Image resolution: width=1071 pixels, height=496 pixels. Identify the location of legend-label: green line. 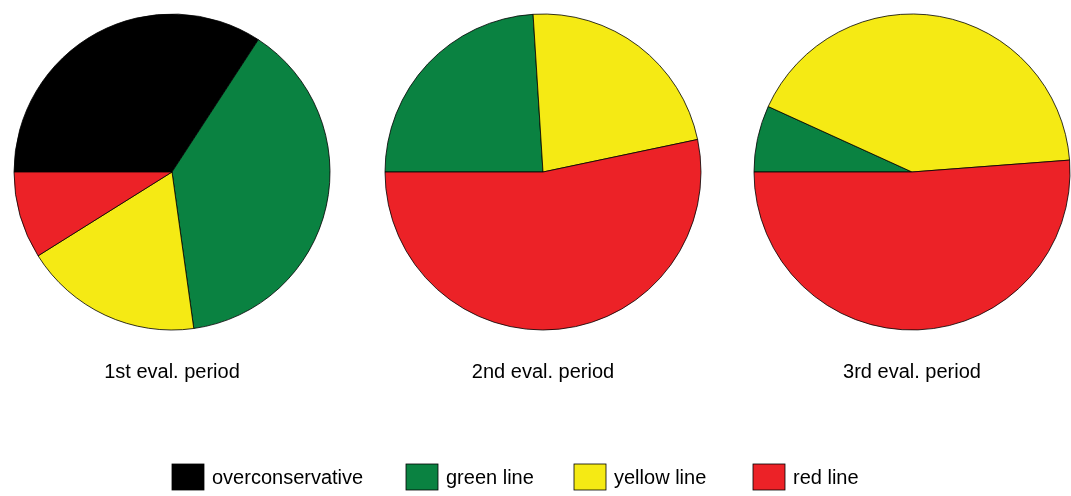
(490, 477).